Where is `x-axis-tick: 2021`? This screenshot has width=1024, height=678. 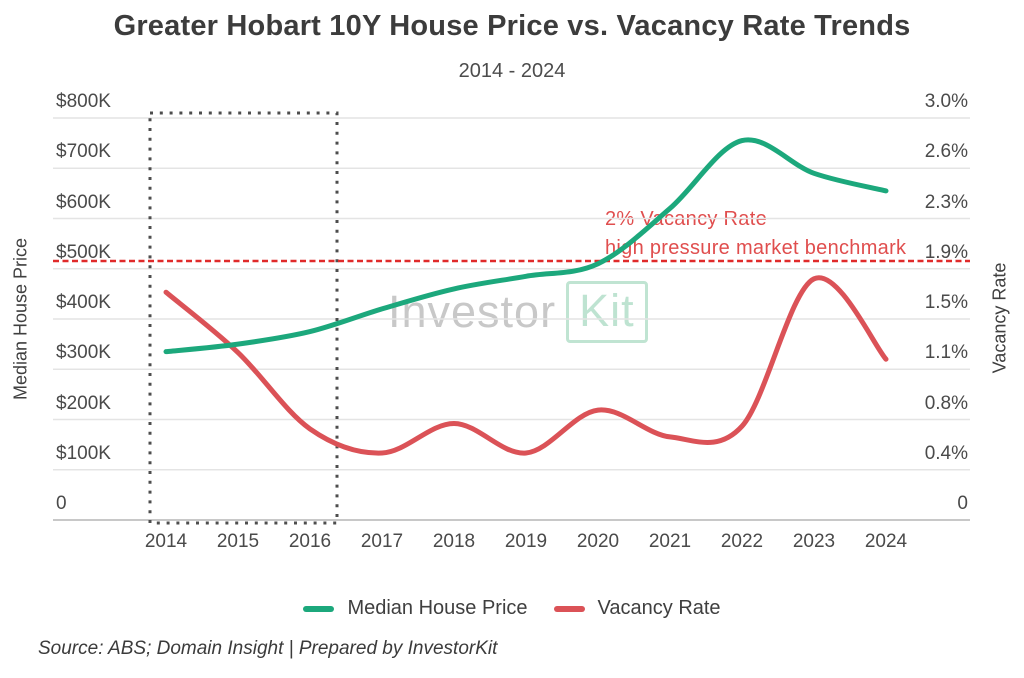
x-axis-tick: 2021 is located at coordinates (670, 541).